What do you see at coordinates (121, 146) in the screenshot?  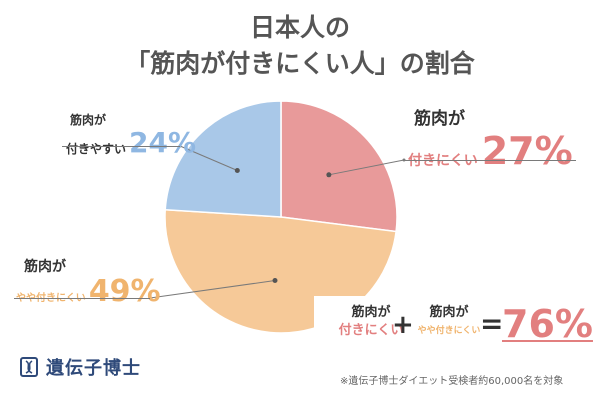 I see `leader-line-easy` at bounding box center [121, 146].